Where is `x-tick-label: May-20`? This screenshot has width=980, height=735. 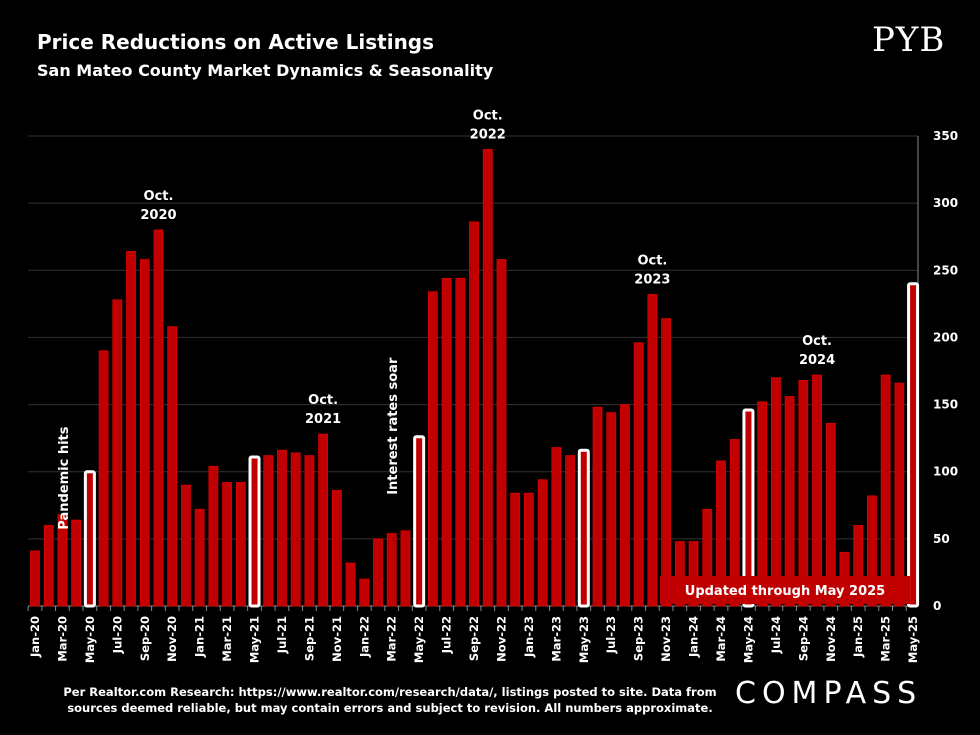
x-tick-label: May-20 is located at coordinates (90, 639).